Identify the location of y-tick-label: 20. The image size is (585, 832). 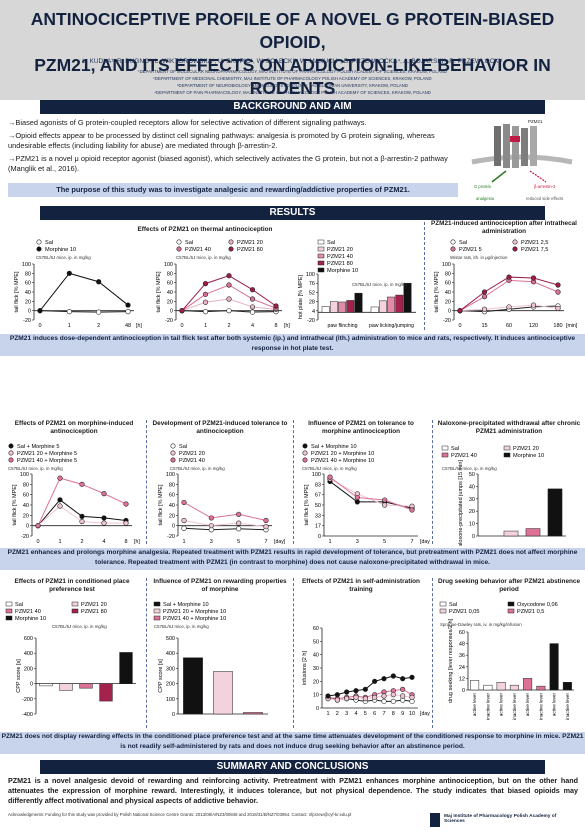
(316, 682).